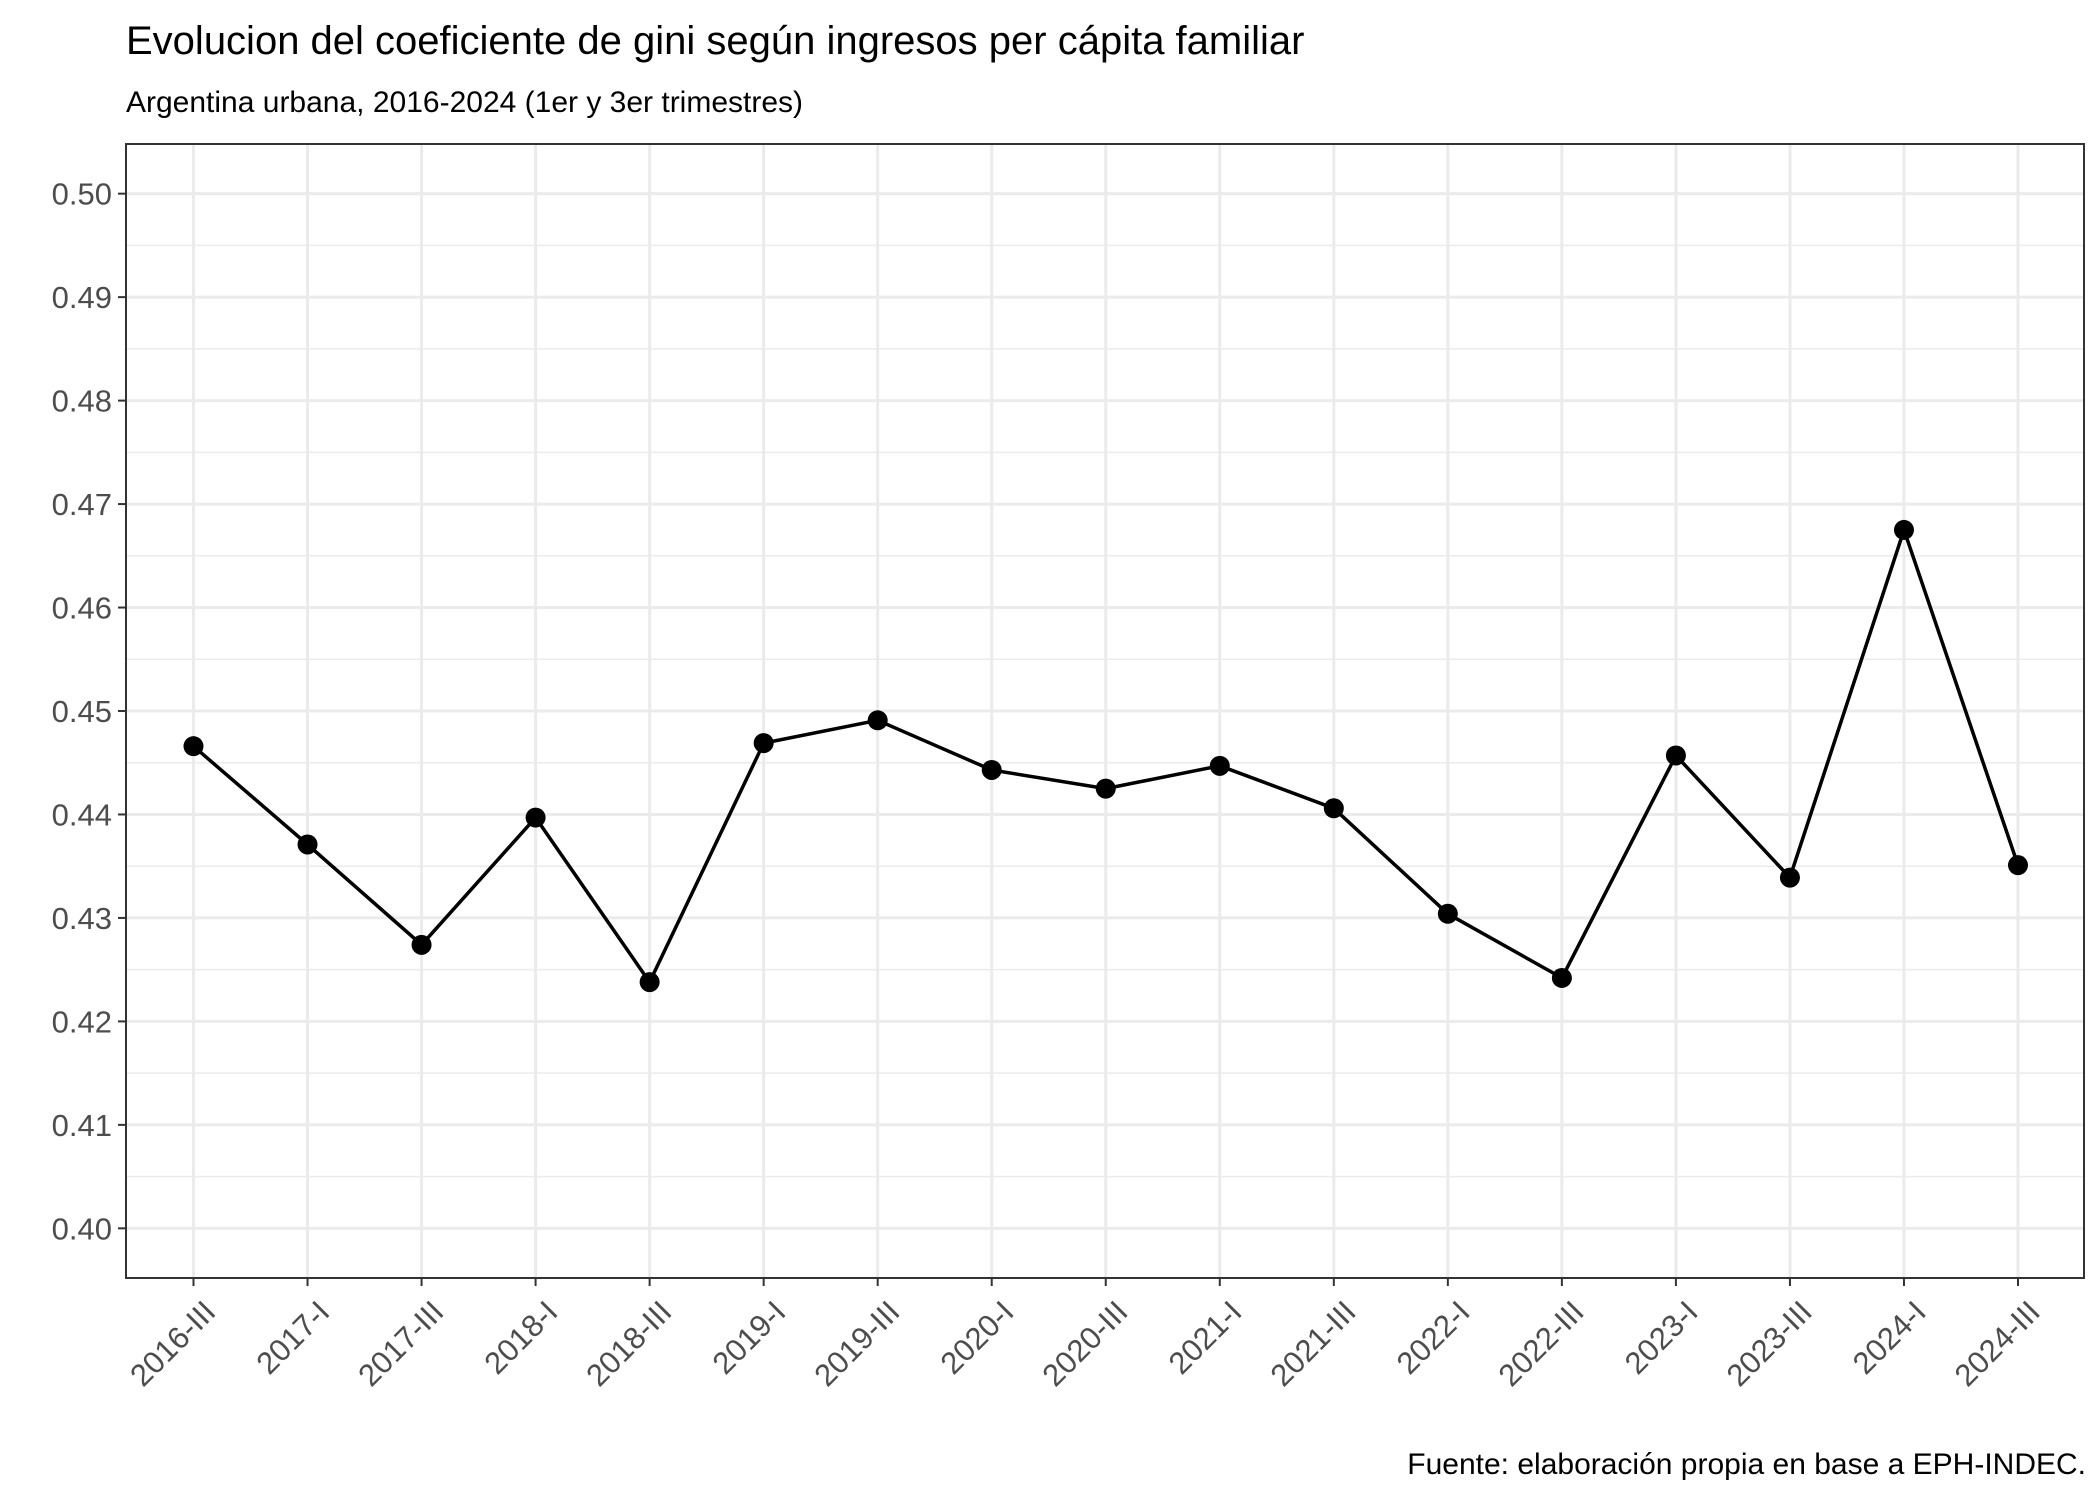  I want to click on x-tick-label: 2023-III, so click(1769, 1343).